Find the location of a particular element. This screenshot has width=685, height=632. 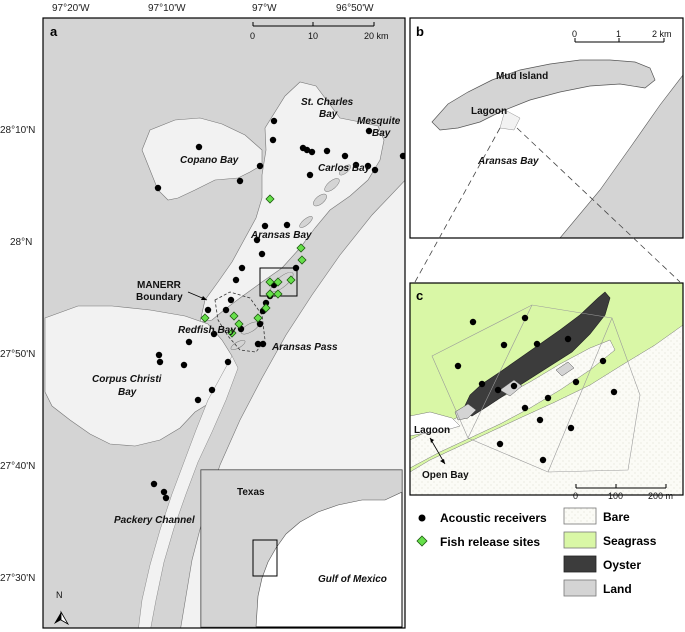

panel-b-label: b is located at coordinates (420, 31).